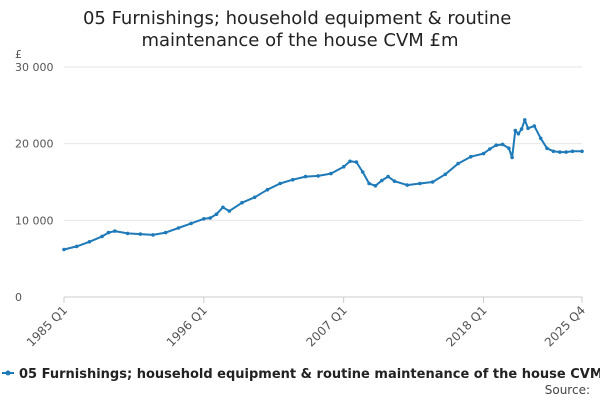 This screenshot has width=600, height=400. I want to click on x-tick-label: 1996 Q1, so click(187, 326).